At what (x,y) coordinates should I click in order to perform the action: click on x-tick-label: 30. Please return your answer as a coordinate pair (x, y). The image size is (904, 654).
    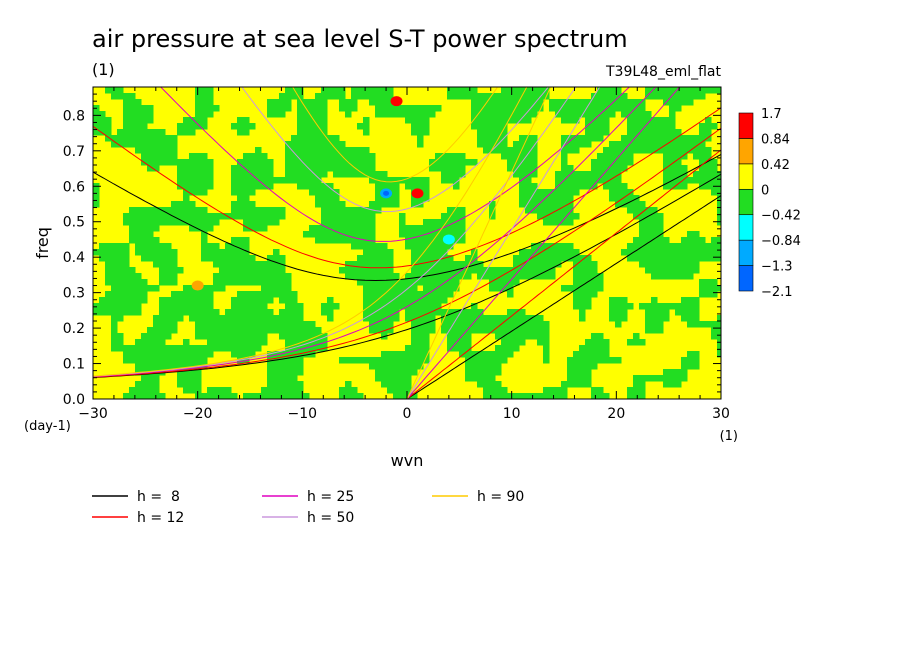
    Looking at the image, I should click on (721, 414).